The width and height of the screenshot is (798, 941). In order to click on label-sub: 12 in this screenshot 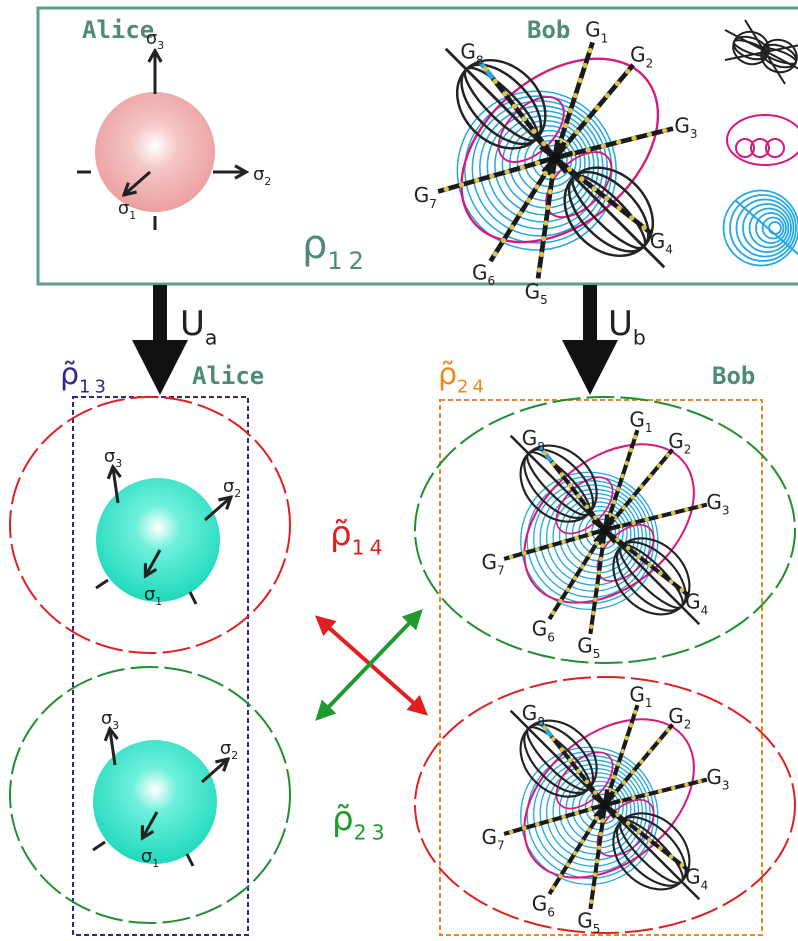, I will do `click(348, 261)`.